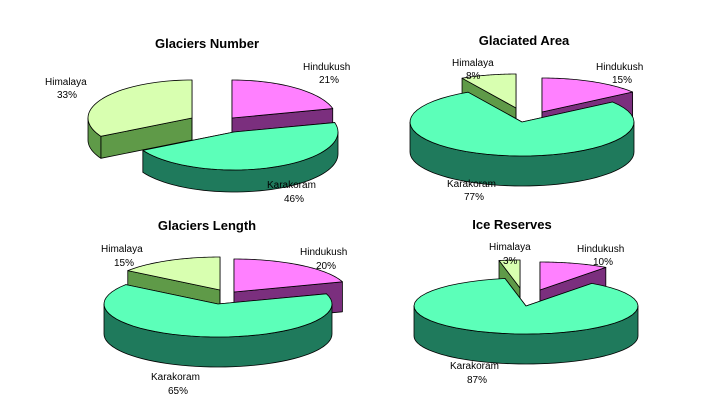 The width and height of the screenshot is (707, 411). What do you see at coordinates (67, 95) in the screenshot?
I see `label-himalaya-pct: 33%` at bounding box center [67, 95].